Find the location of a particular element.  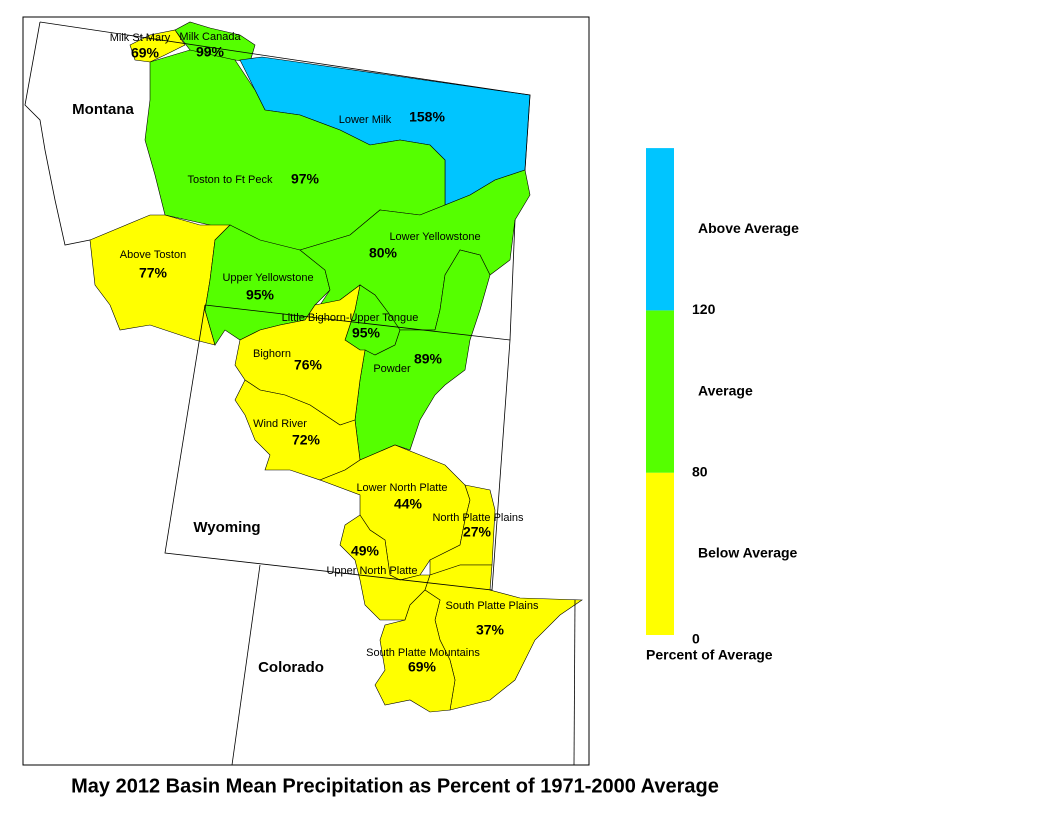

basin-value: 77% is located at coordinates (153, 273).